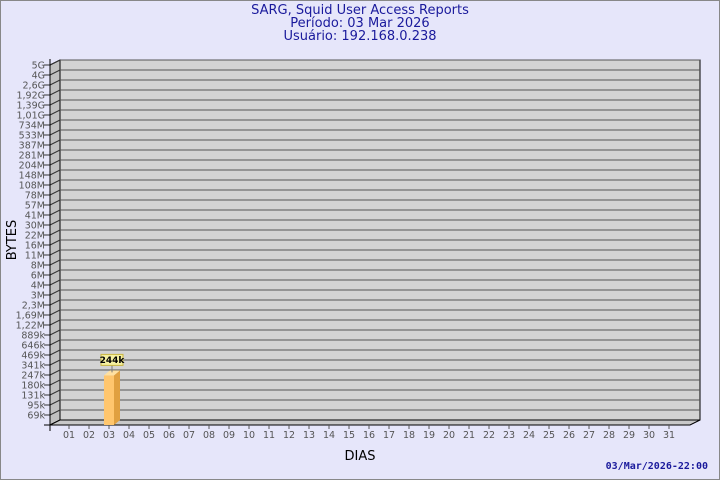 The height and width of the screenshot is (480, 720). I want to click on x-tick-label: 15, so click(349, 435).